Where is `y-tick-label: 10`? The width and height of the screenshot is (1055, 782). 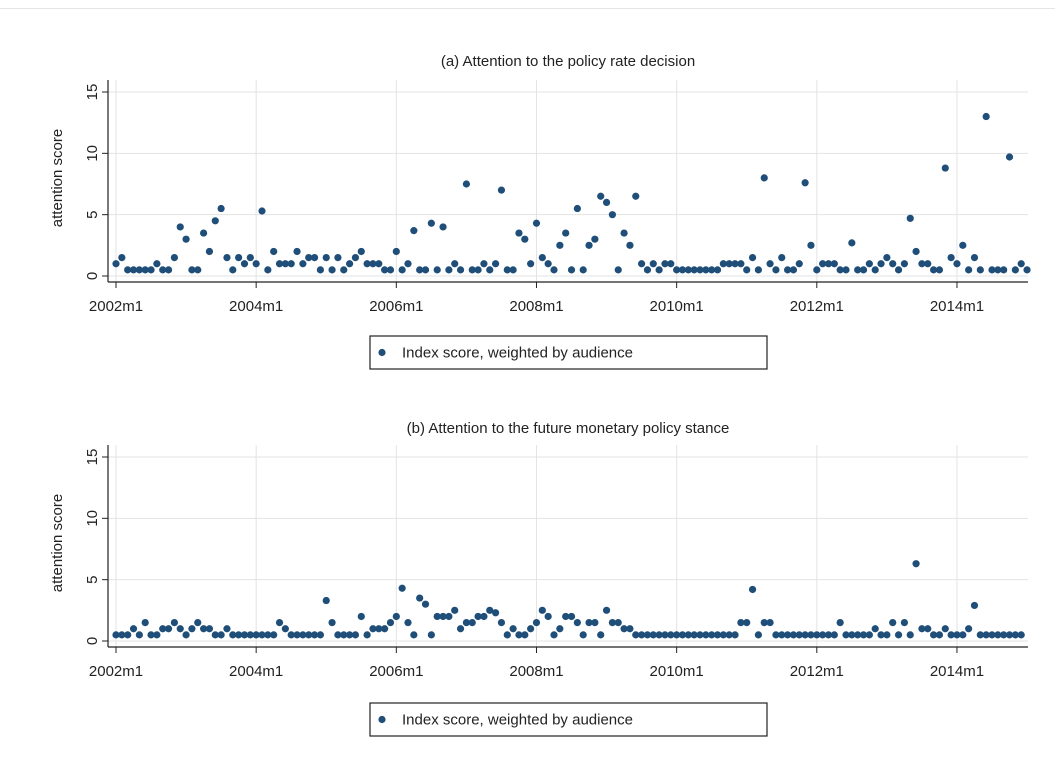 y-tick-label: 10 is located at coordinates (92, 518).